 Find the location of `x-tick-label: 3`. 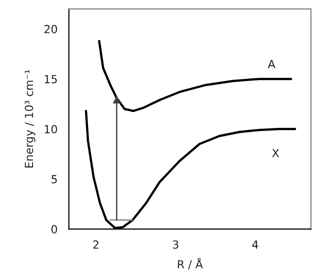

x-tick-label: 3 is located at coordinates (175, 244).